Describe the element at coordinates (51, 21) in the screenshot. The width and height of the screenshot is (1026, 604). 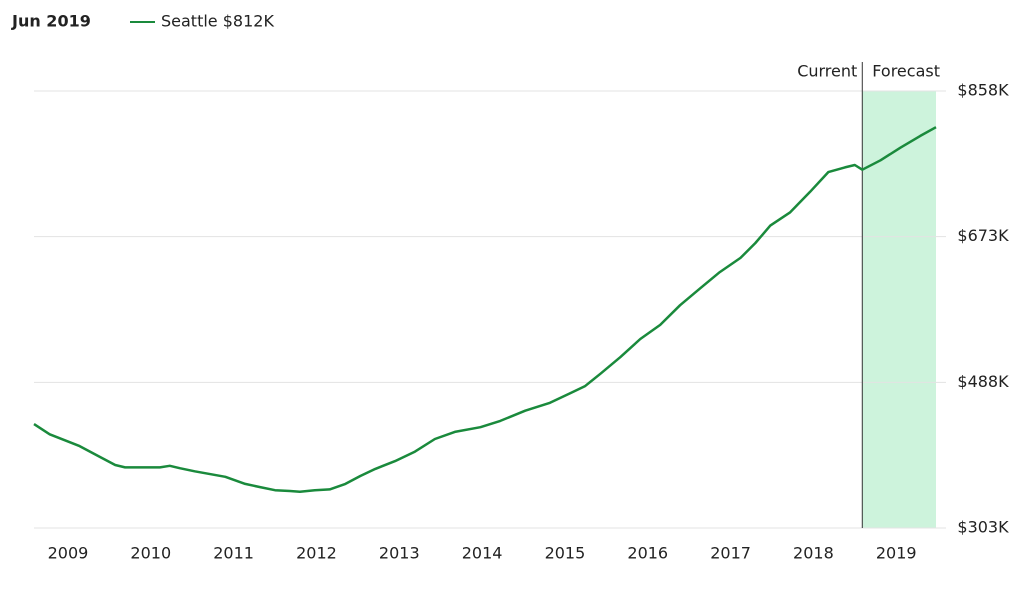
I see `chart-title: Jun 2019` at that location.